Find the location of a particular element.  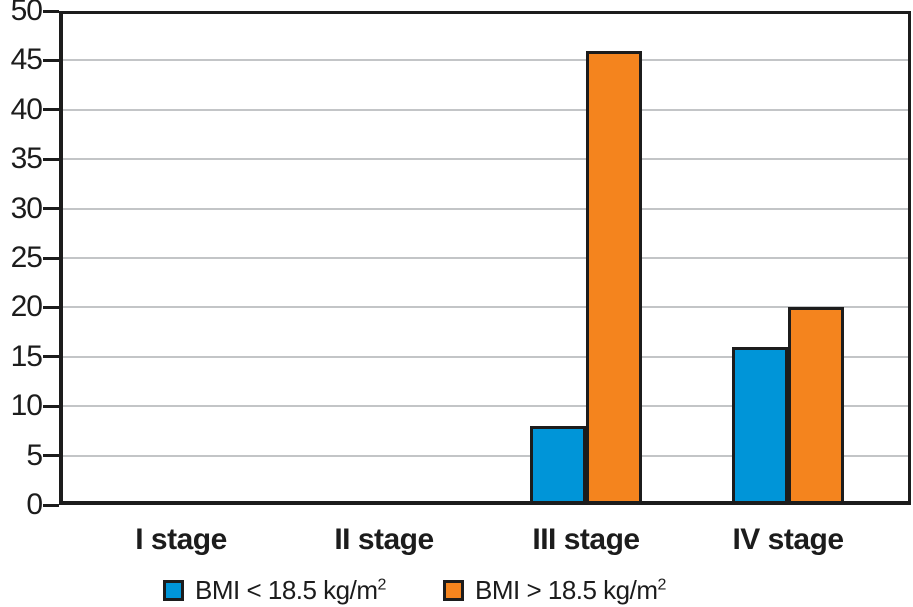

bar-blue-iv-stage is located at coordinates (760, 426).